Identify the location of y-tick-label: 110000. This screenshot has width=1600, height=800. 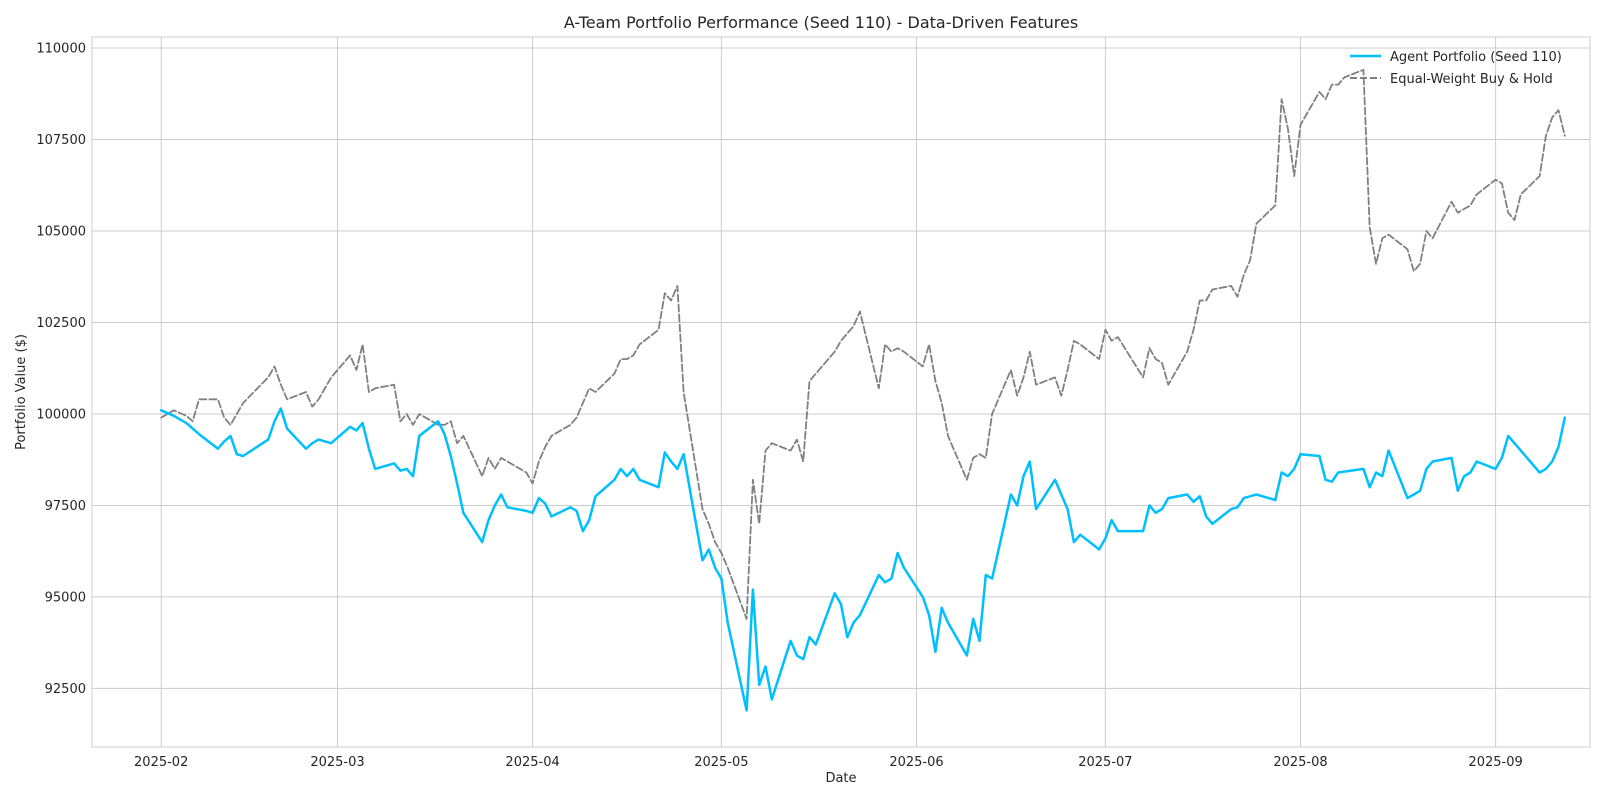
(61, 49).